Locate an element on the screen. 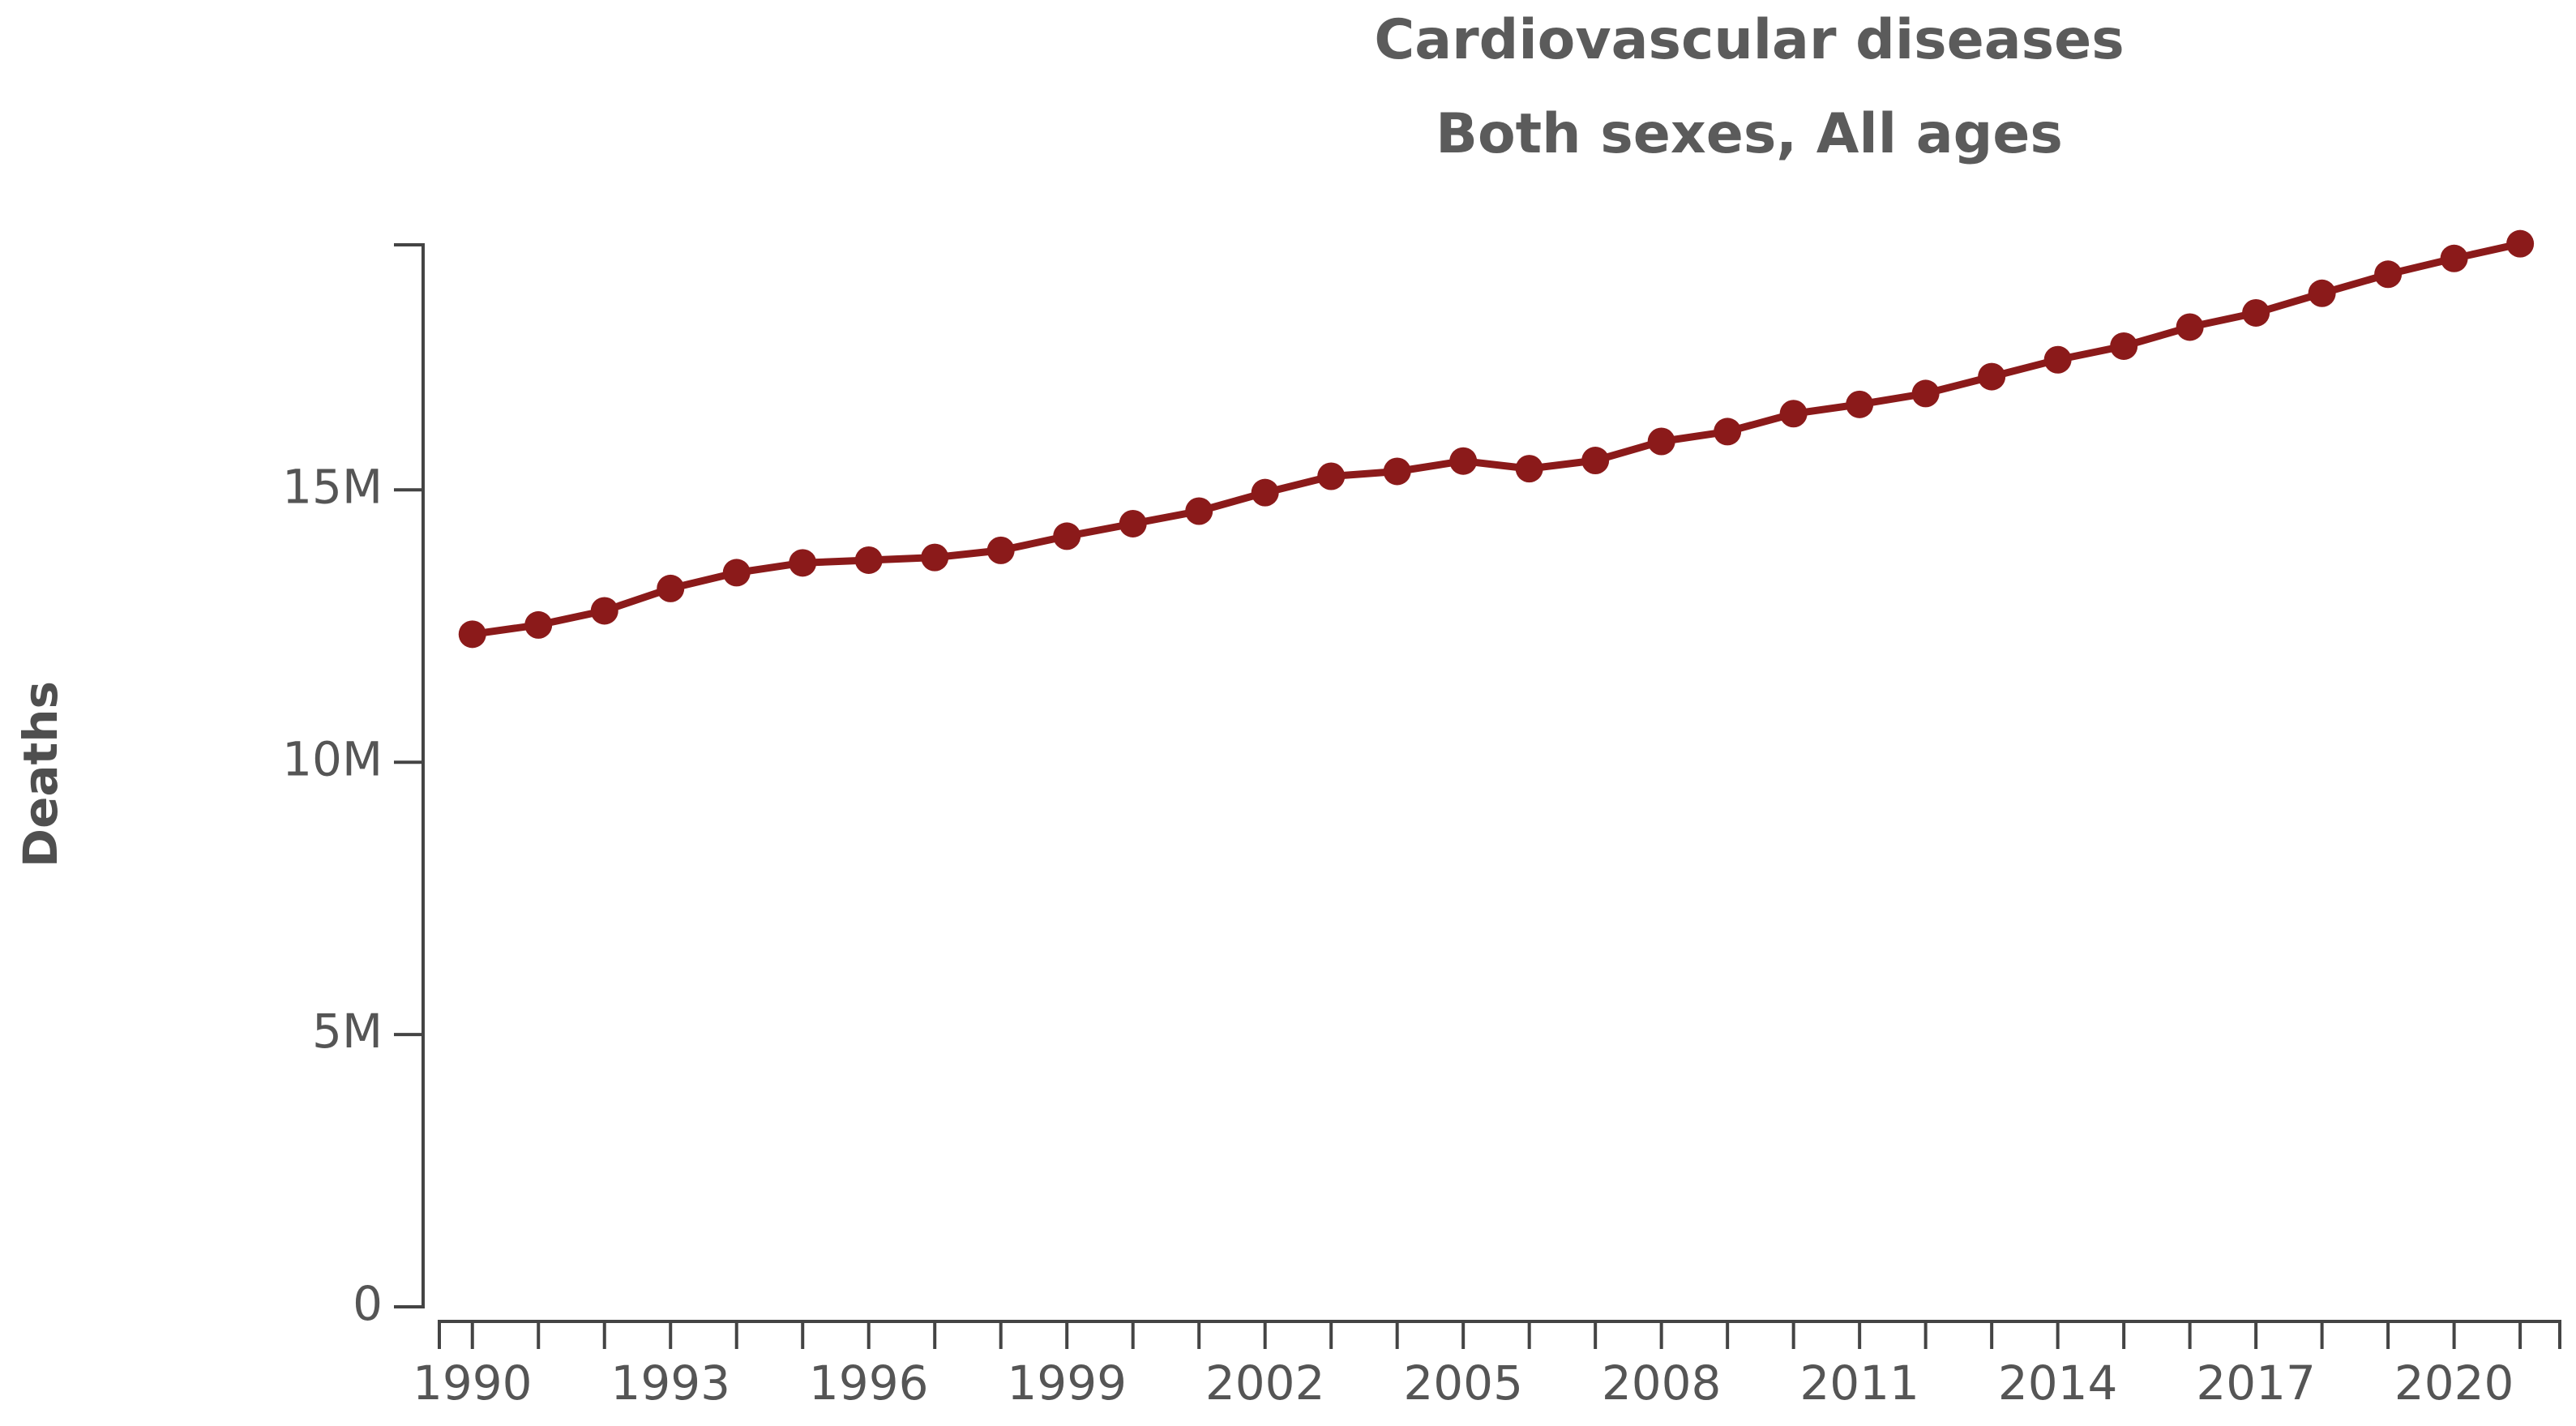 This screenshot has width=2576, height=1426. chart-subtitle: Both sexes, All ages is located at coordinates (1749, 134).